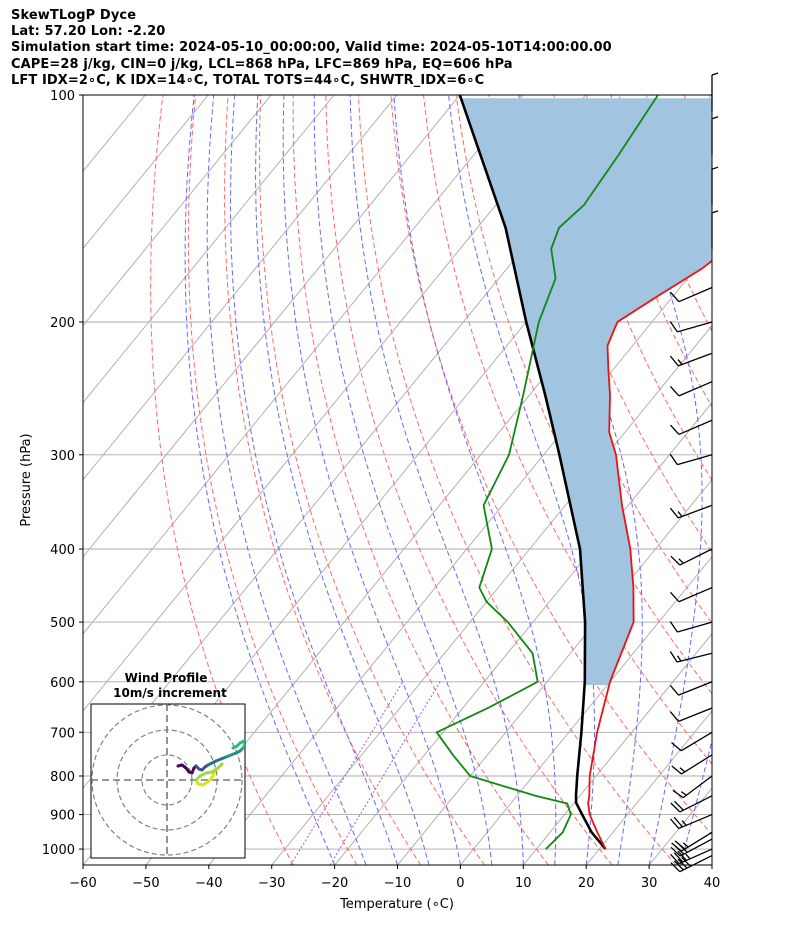  What do you see at coordinates (712, 883) in the screenshot?
I see `x-tick-label: 40` at bounding box center [712, 883].